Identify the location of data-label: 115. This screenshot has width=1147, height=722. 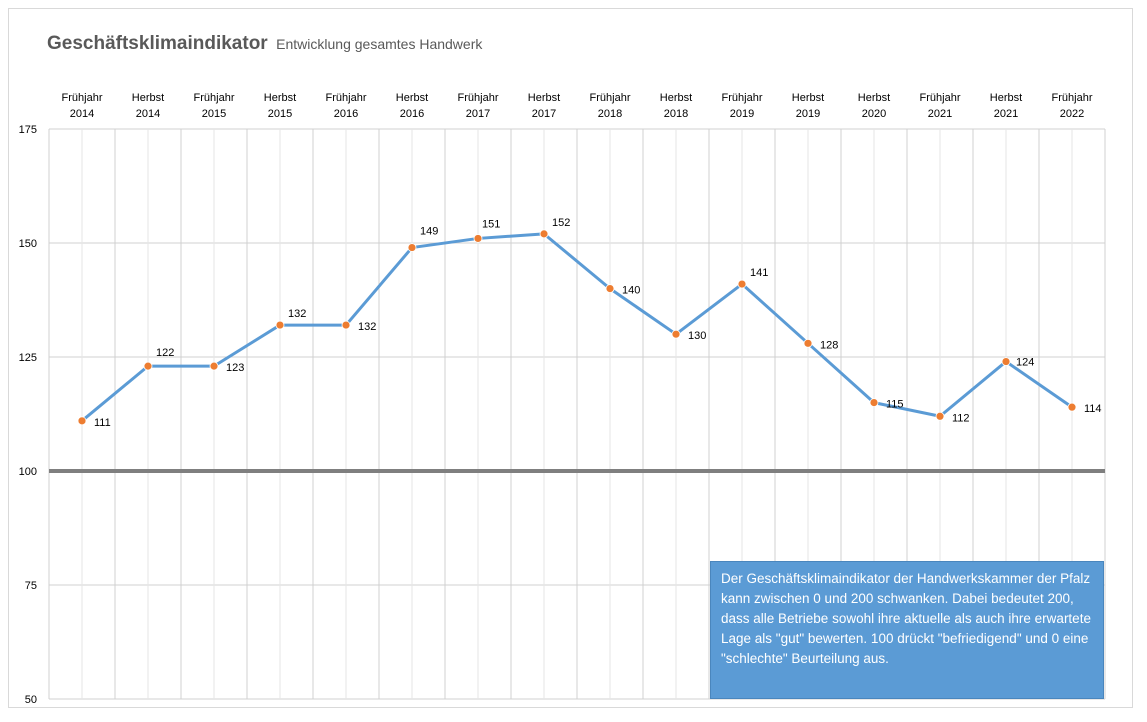
(895, 405).